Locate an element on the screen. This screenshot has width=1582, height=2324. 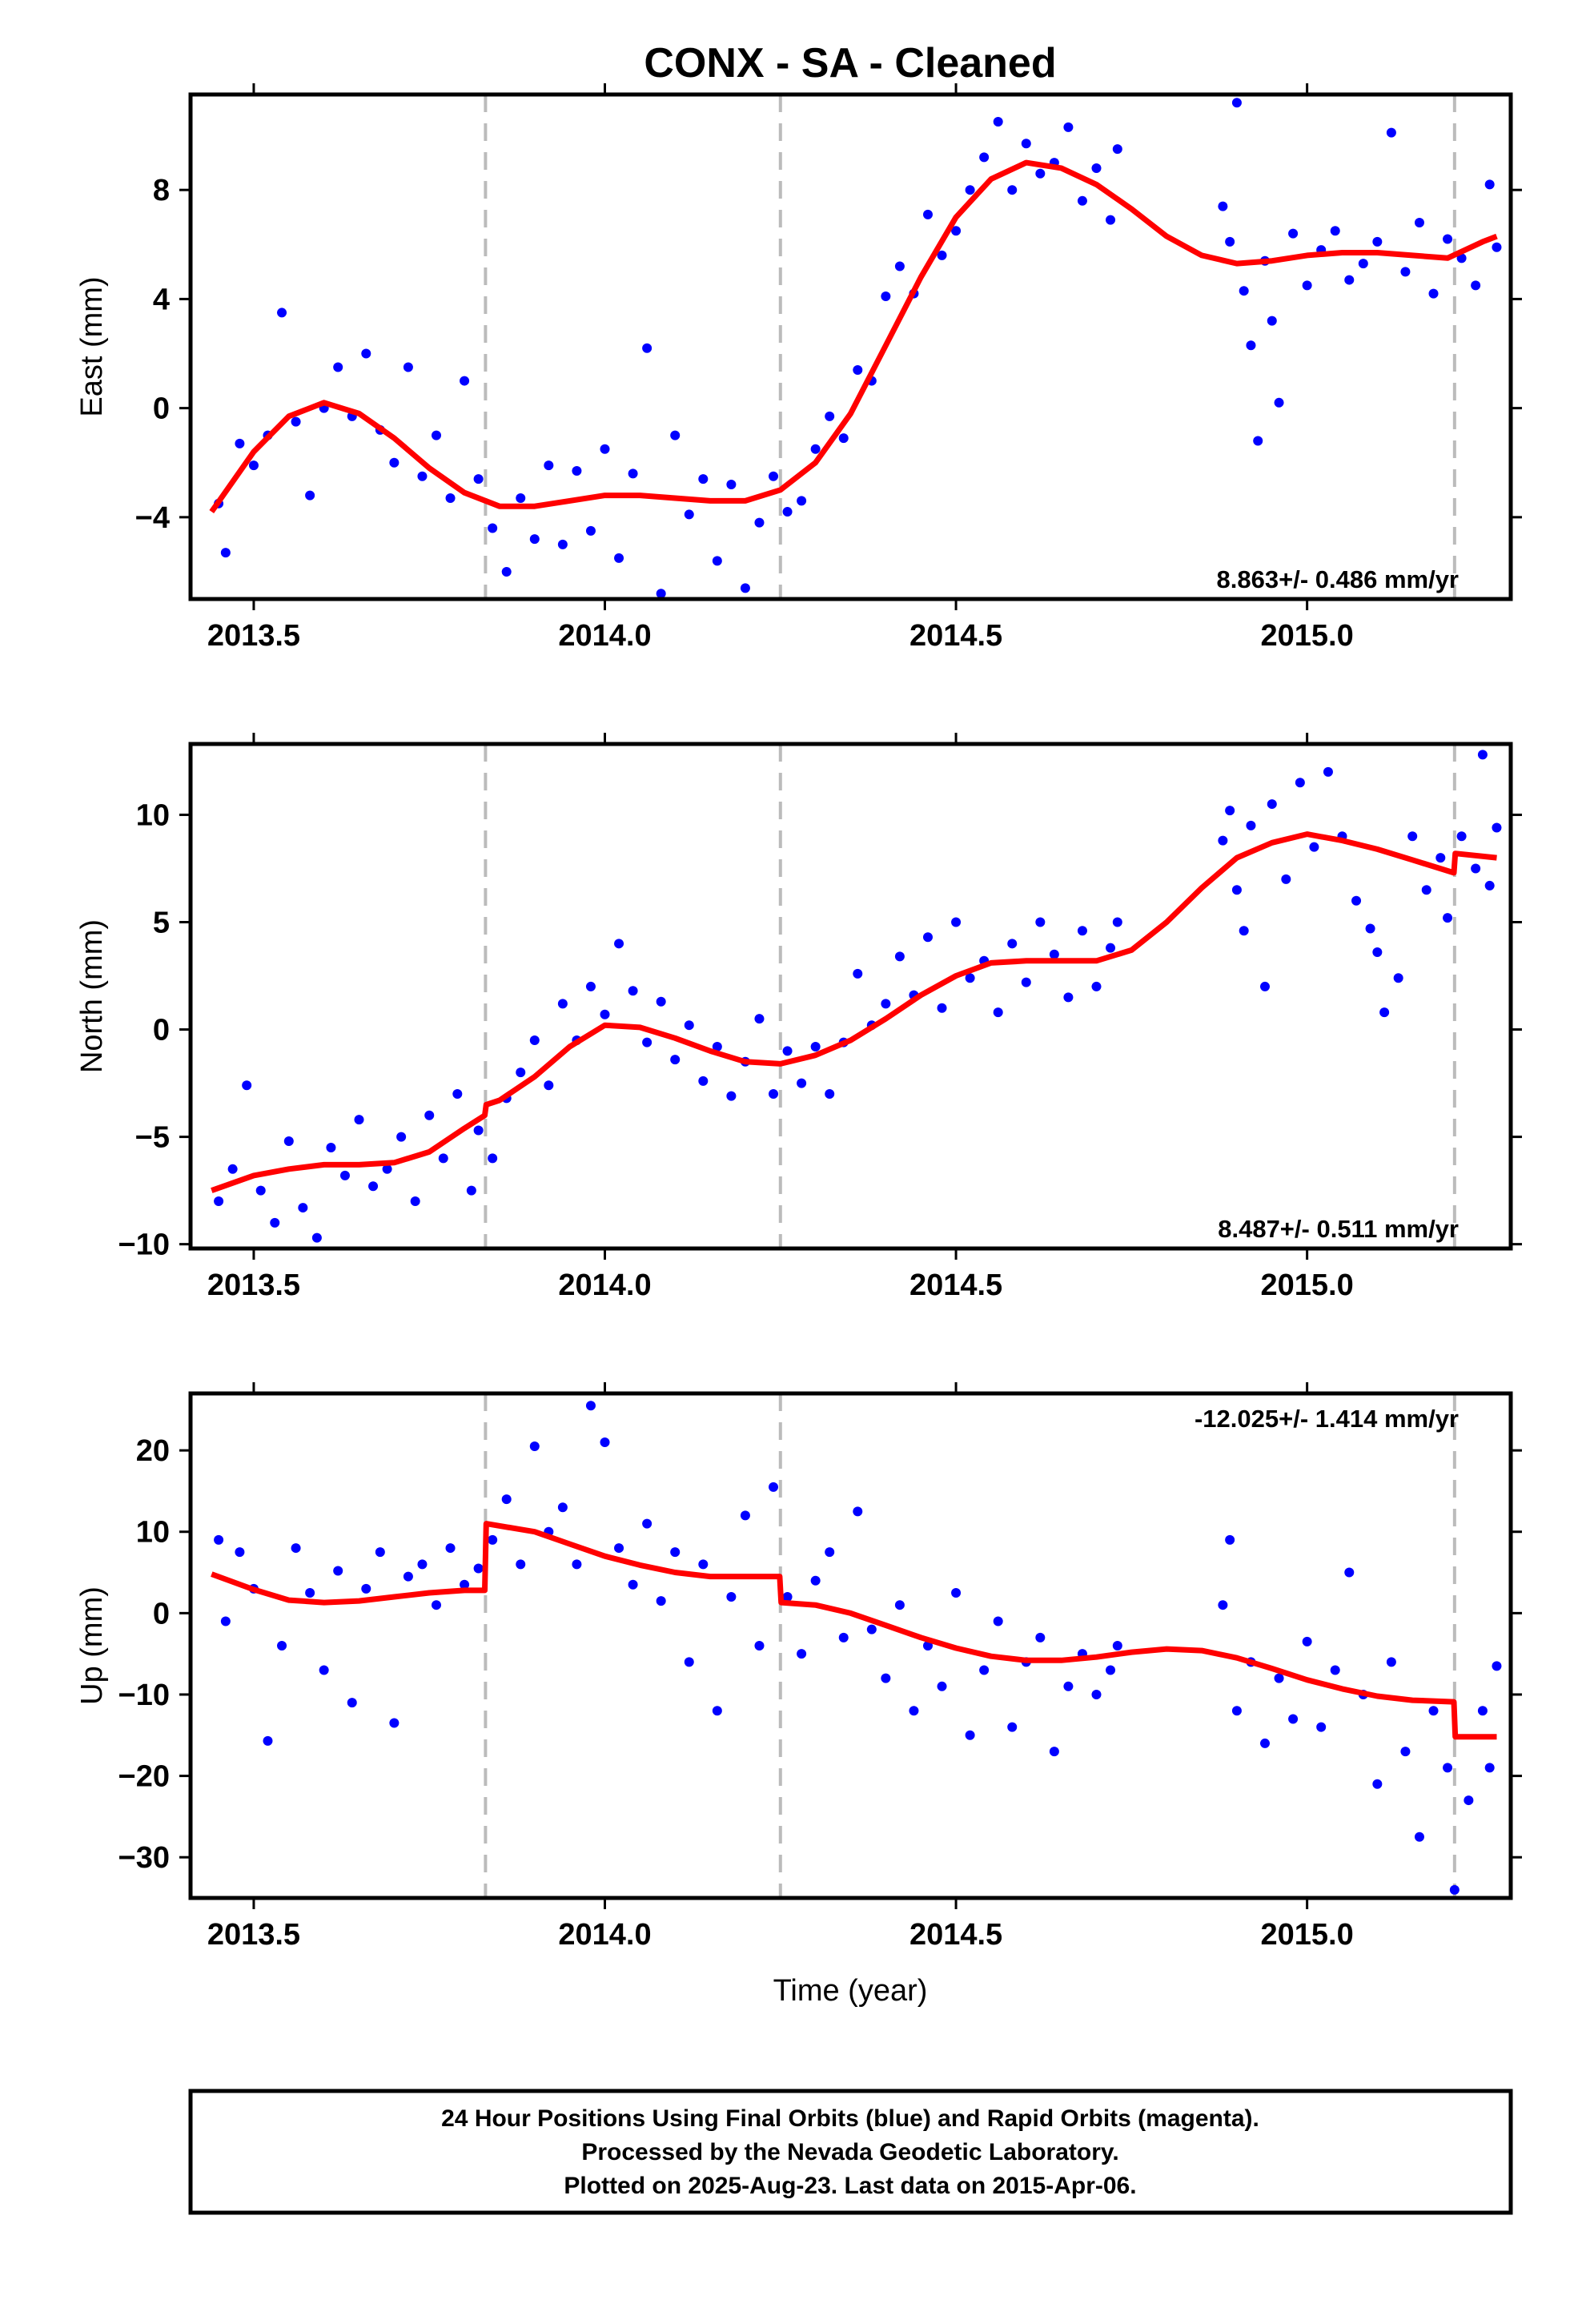
y-axis-label: North (mm) is located at coordinates (92, 996).